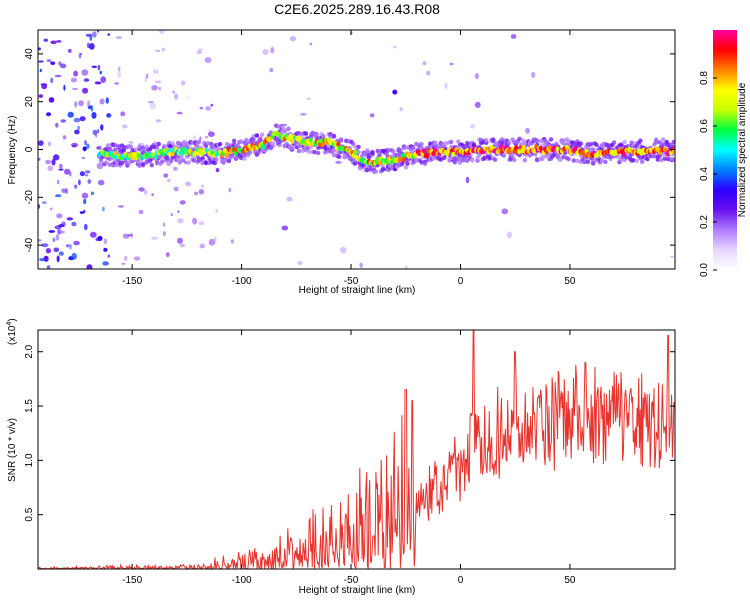 The width and height of the screenshot is (750, 600). What do you see at coordinates (725, 150) in the screenshot?
I see `colorbar-gradient` at bounding box center [725, 150].